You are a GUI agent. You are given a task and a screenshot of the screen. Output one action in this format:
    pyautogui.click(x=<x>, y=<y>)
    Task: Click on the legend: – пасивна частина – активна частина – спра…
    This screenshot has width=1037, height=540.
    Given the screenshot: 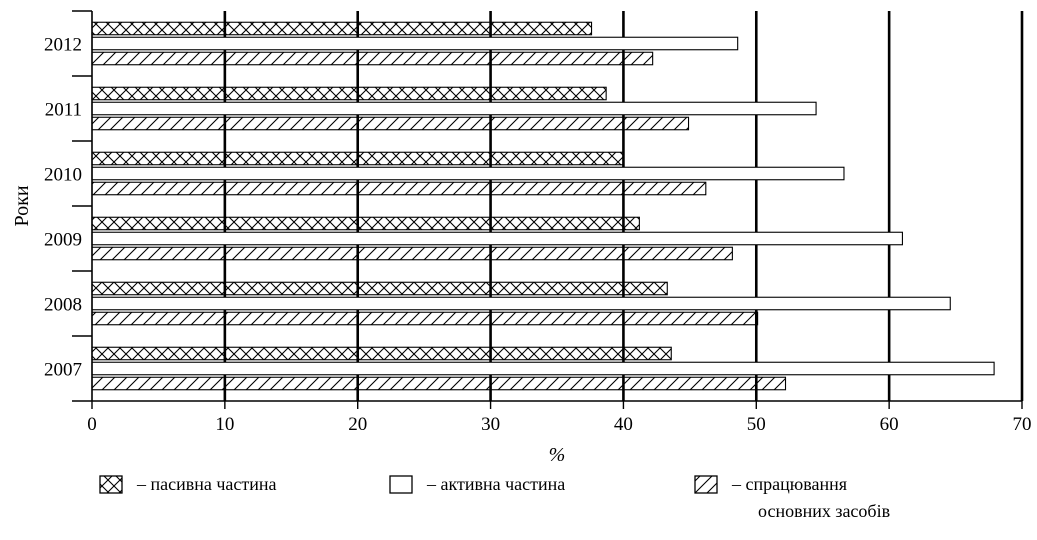 What is the action you would take?
    pyautogui.click(x=494, y=497)
    